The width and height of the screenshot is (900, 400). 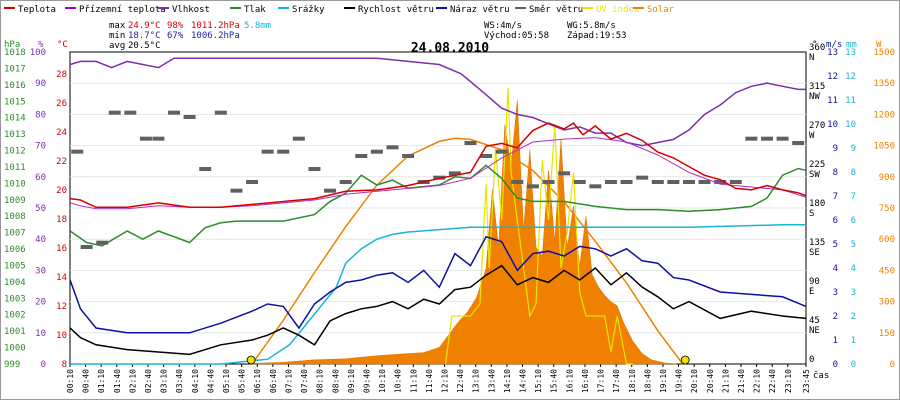 I want to click on chart-title: 24.08.2010, so click(x=450, y=48).